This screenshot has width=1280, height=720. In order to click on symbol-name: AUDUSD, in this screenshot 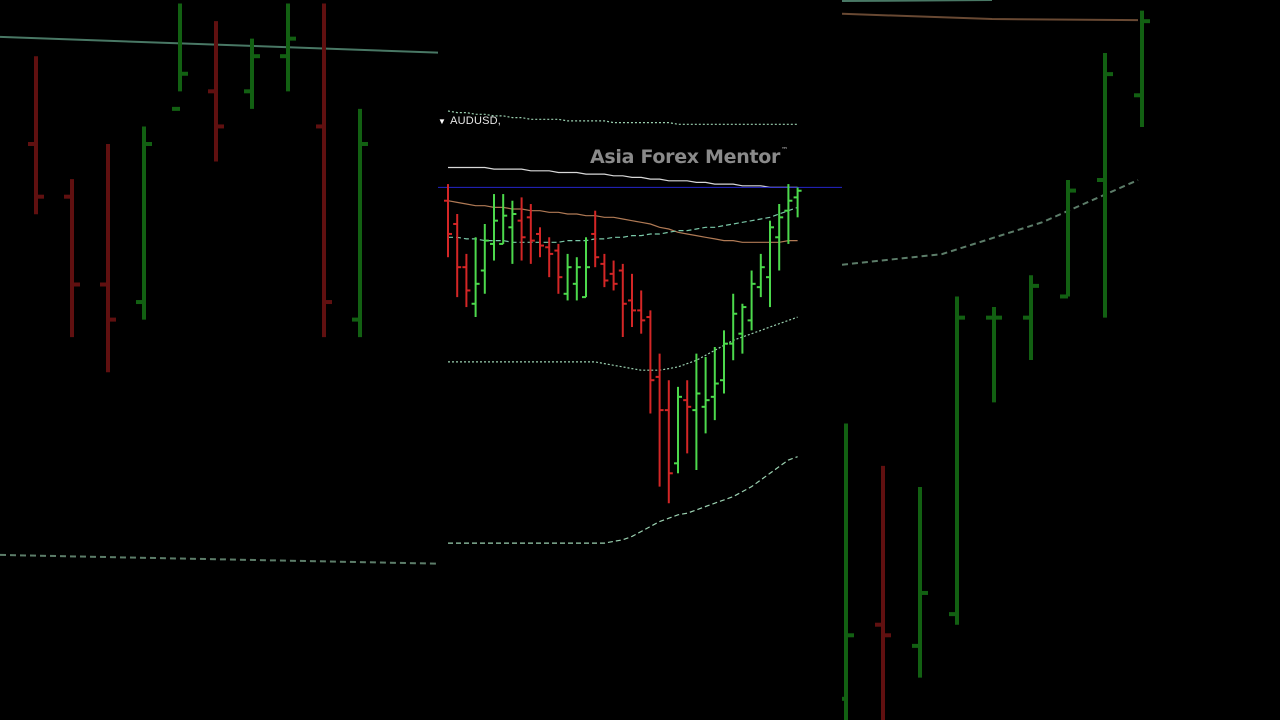, I will do `click(476, 121)`.